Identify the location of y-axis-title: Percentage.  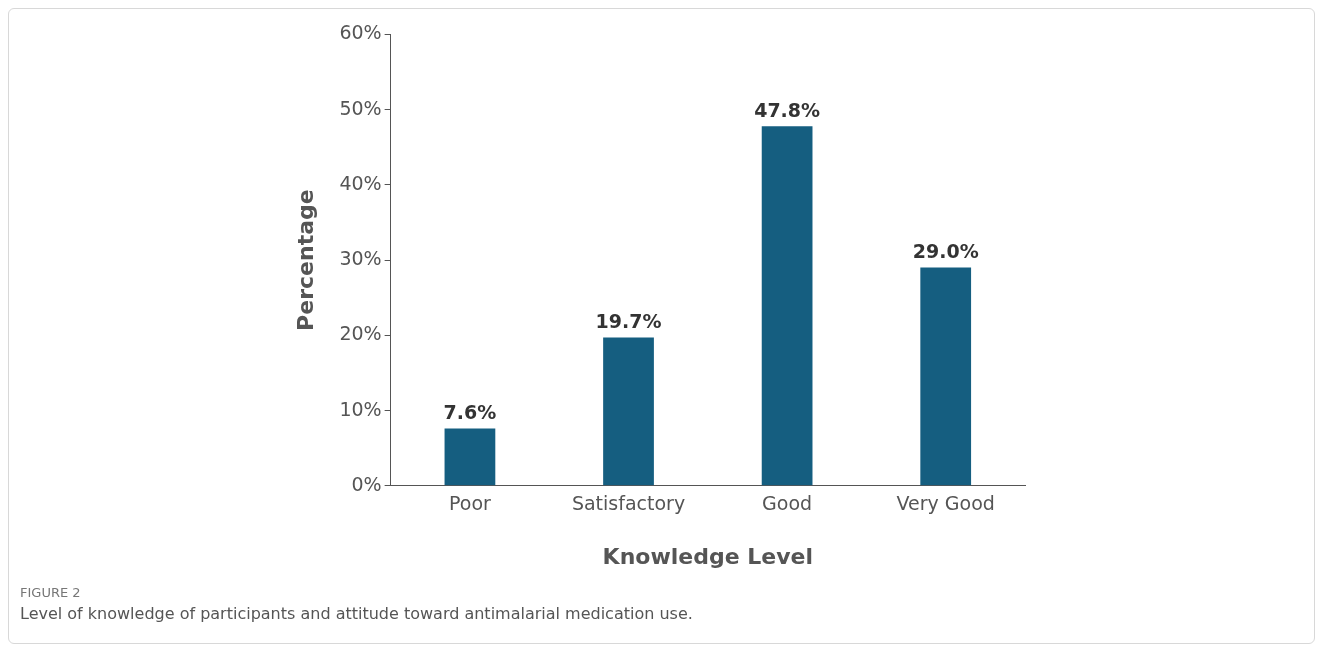
(305, 260).